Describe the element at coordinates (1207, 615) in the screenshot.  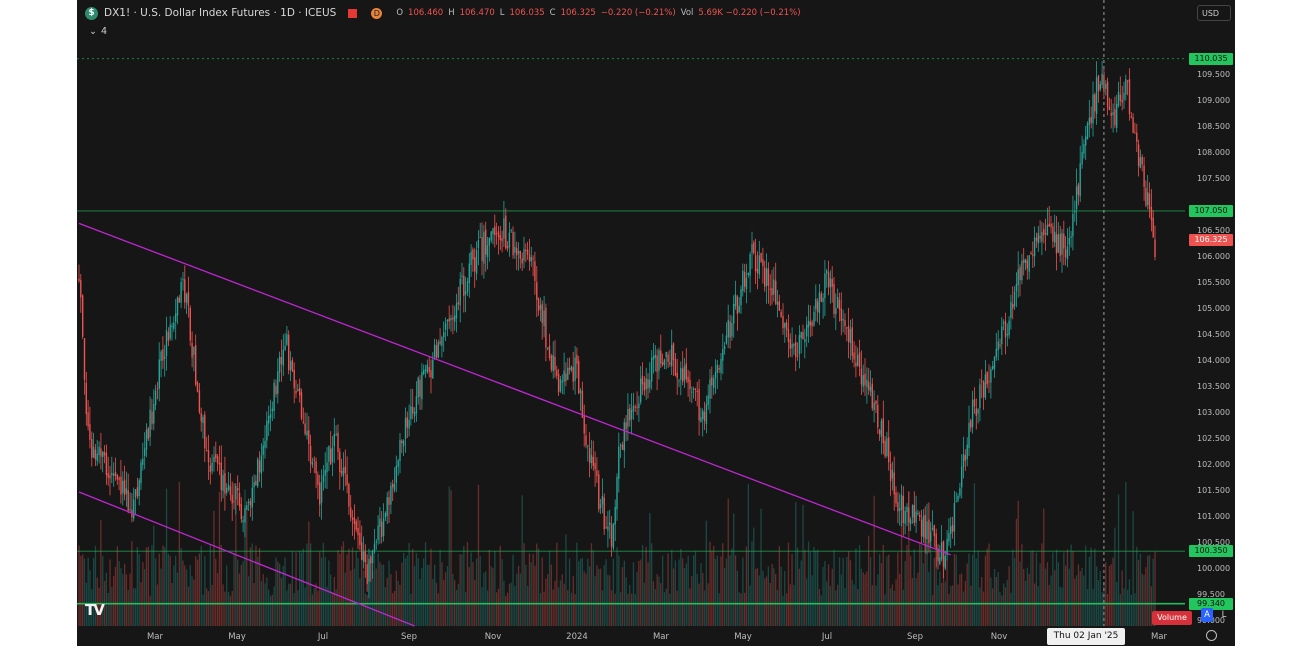
I see `auto-scale-button: A` at that location.